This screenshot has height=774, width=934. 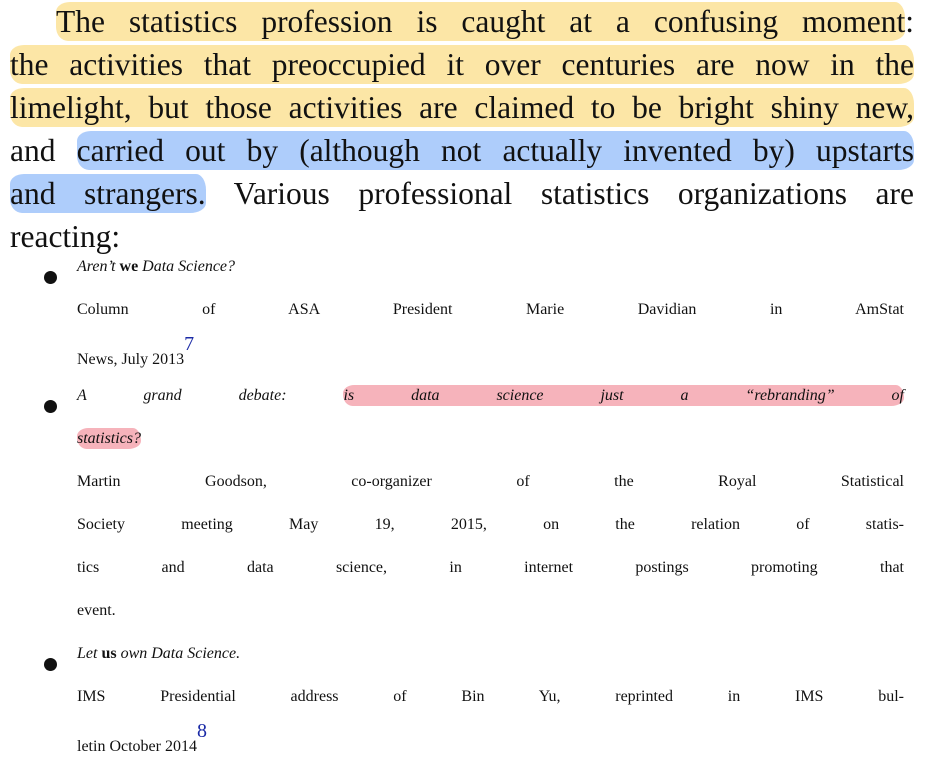 I want to click on item-title-text: Aren’t, so click(x=98, y=266).